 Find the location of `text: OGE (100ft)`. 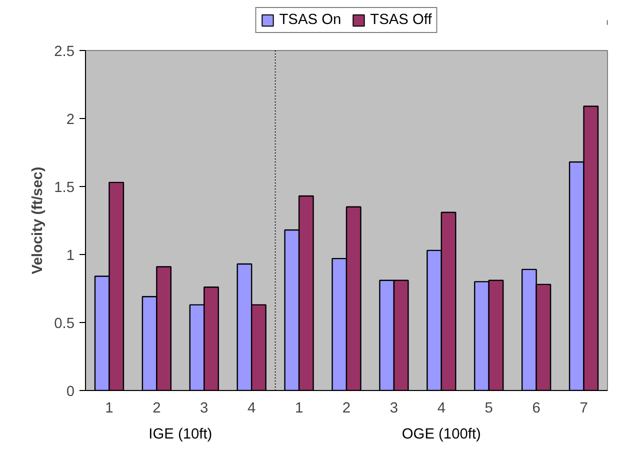

text: OGE (100ft) is located at coordinates (441, 434).